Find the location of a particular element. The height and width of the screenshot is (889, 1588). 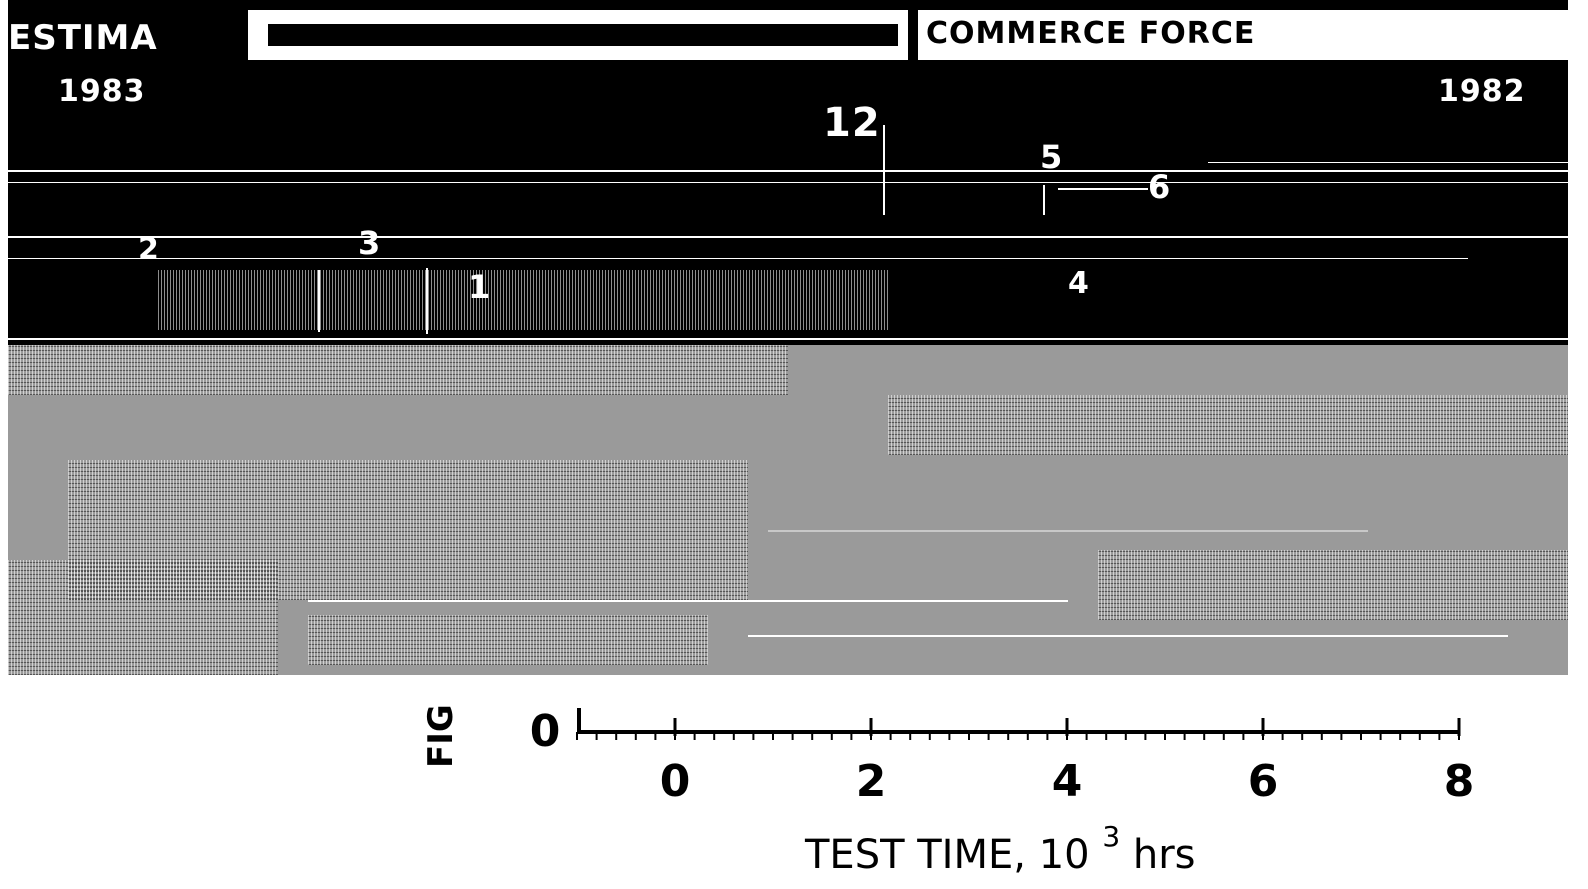

x-axis-title-unit: hrs is located at coordinates (1164, 855).